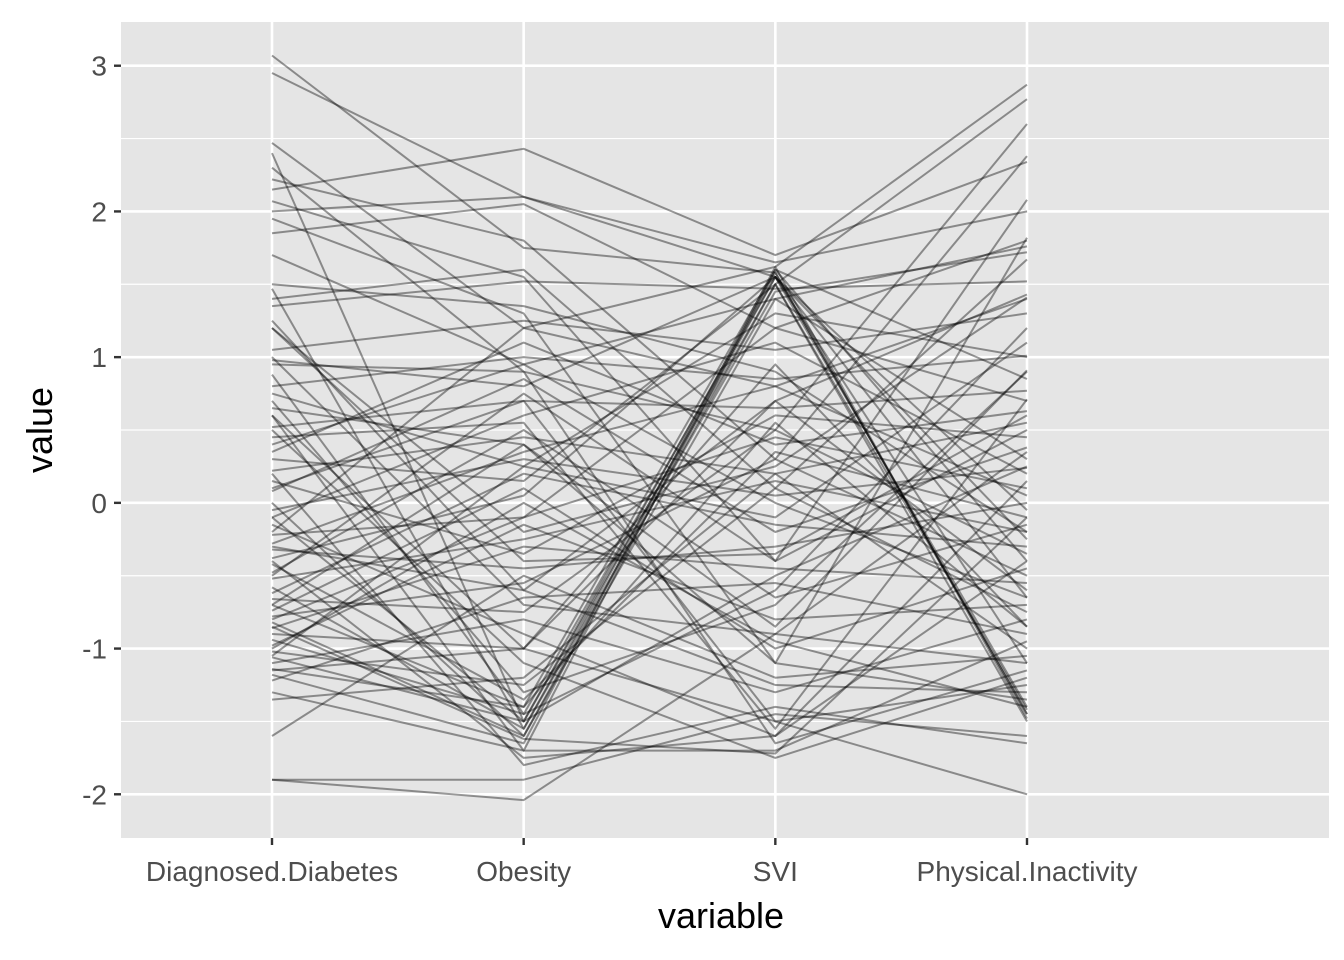  Describe the element at coordinates (1027, 871) in the screenshot. I see `x-tick-label: Physical.Inactivity` at that location.